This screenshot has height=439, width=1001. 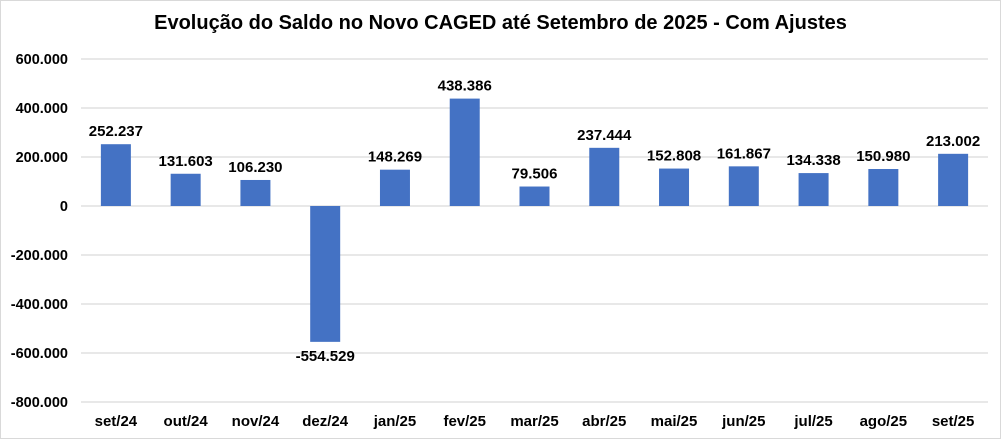 I want to click on x-axis-tick-label: jan/25, so click(x=395, y=421).